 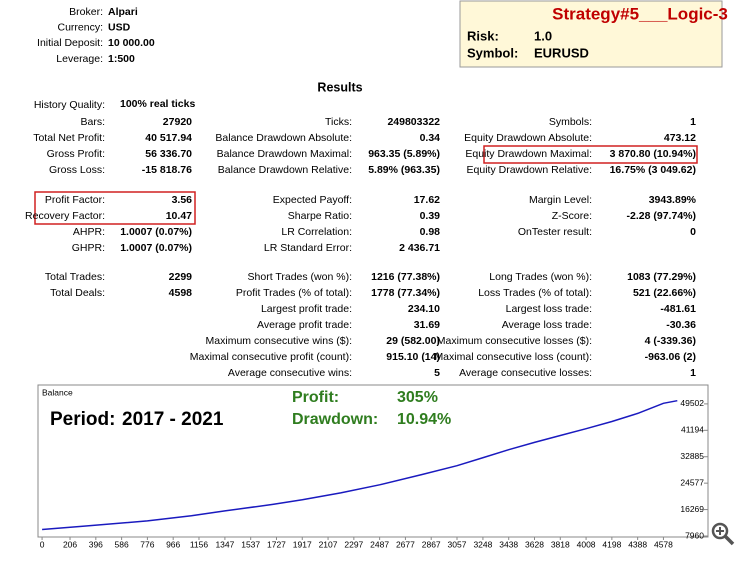 What do you see at coordinates (653, 170) in the screenshot?
I see `result-value: 16.75% (3 049.62)` at bounding box center [653, 170].